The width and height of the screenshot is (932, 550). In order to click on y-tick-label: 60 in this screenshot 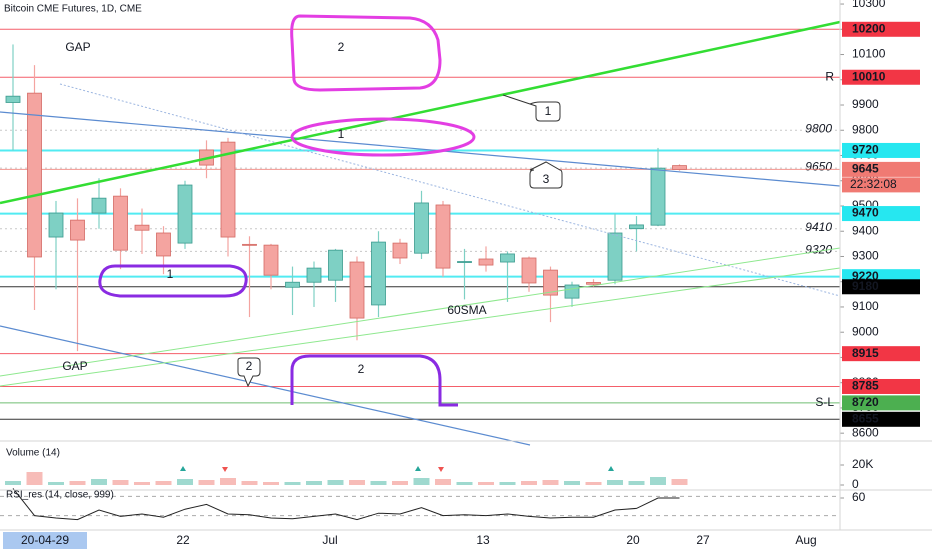, I will do `click(859, 497)`.